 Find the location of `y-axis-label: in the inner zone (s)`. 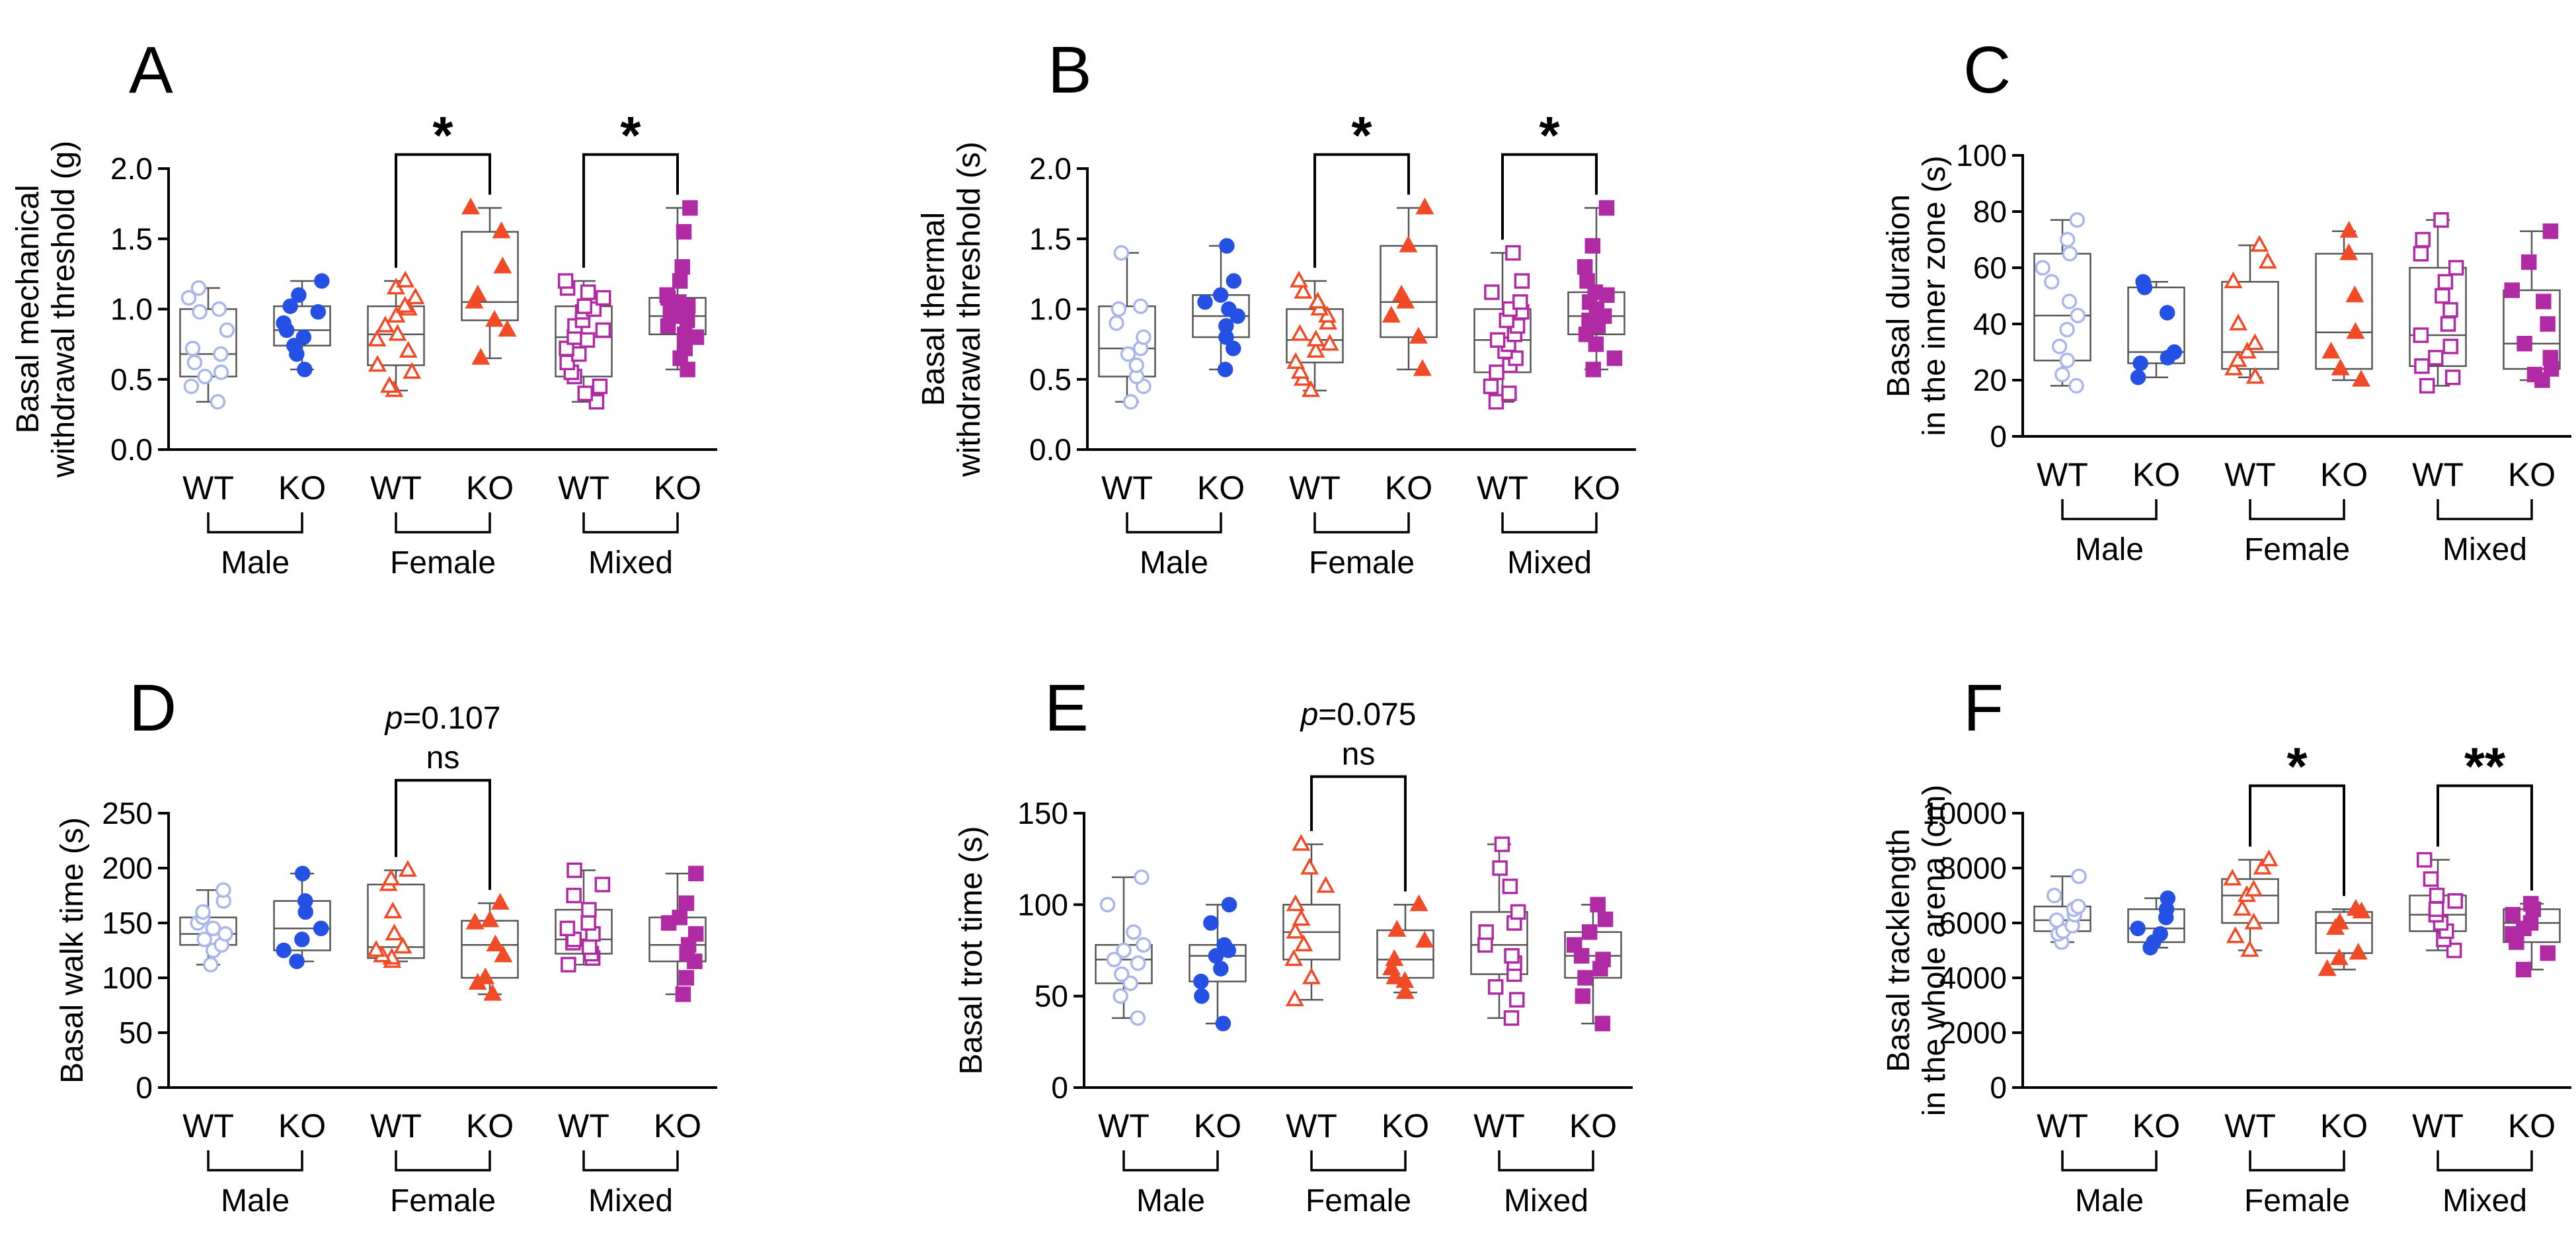

y-axis-label: in the inner zone (s) is located at coordinates (1934, 295).